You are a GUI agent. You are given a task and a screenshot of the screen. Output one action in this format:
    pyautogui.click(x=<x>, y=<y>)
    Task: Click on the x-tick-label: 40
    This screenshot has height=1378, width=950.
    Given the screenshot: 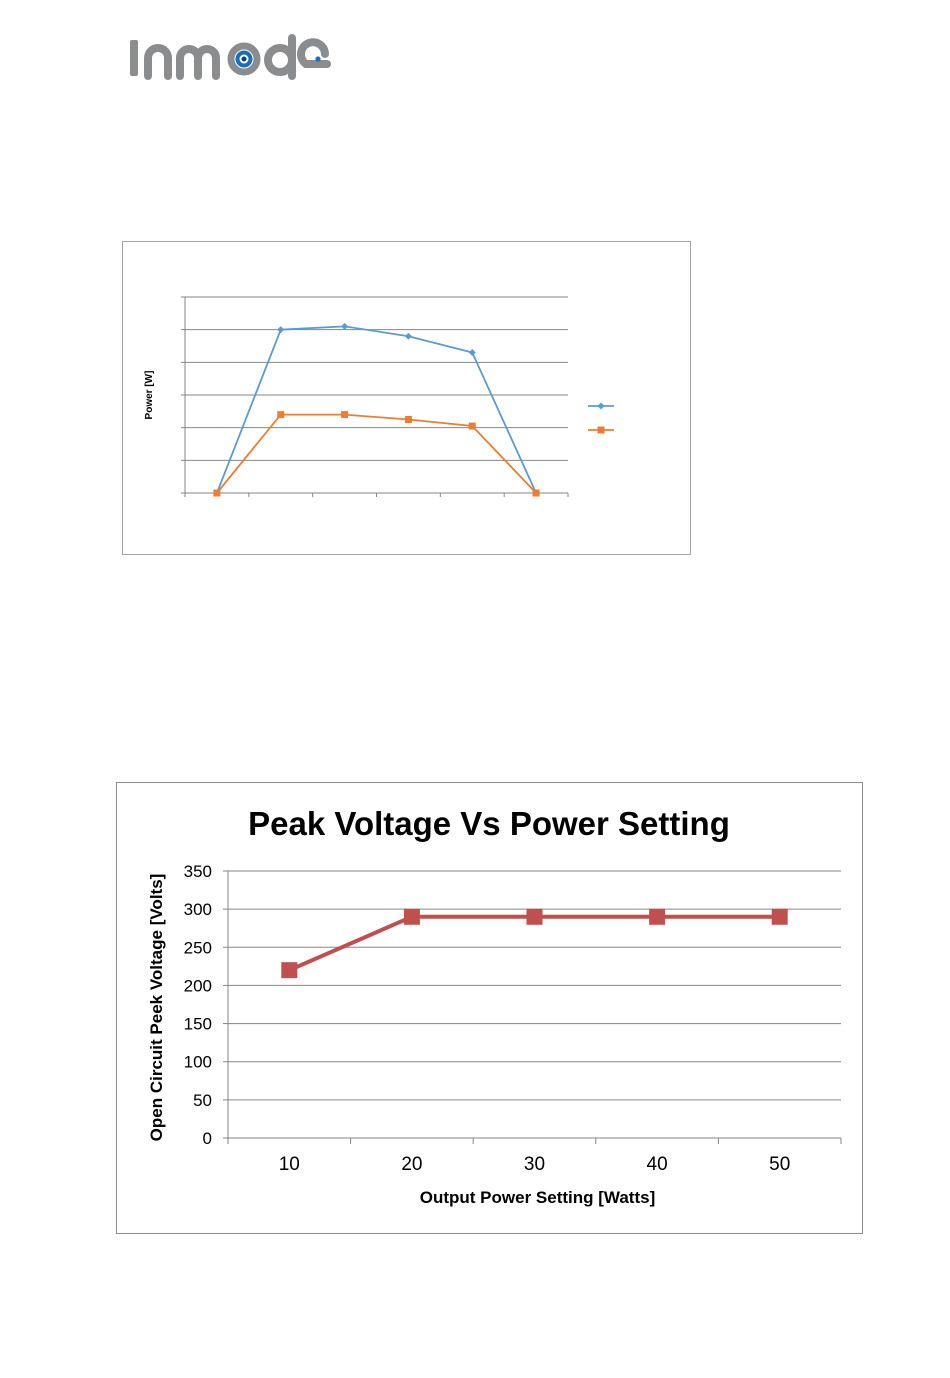 What is the action you would take?
    pyautogui.click(x=657, y=1164)
    